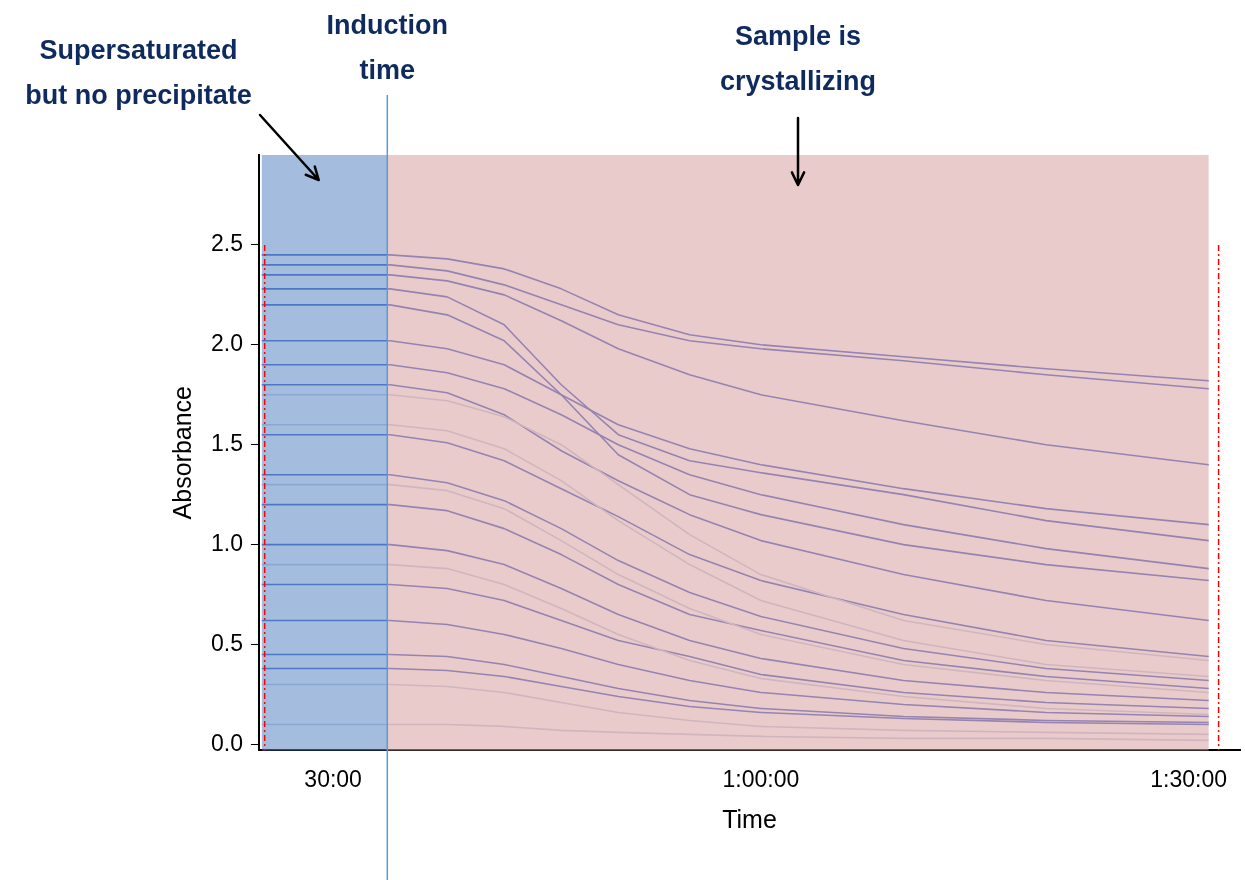 Image resolution: width=1245 pixels, height=880 pixels. What do you see at coordinates (333, 778) in the screenshot?
I see `x-tick-label: 30:00` at bounding box center [333, 778].